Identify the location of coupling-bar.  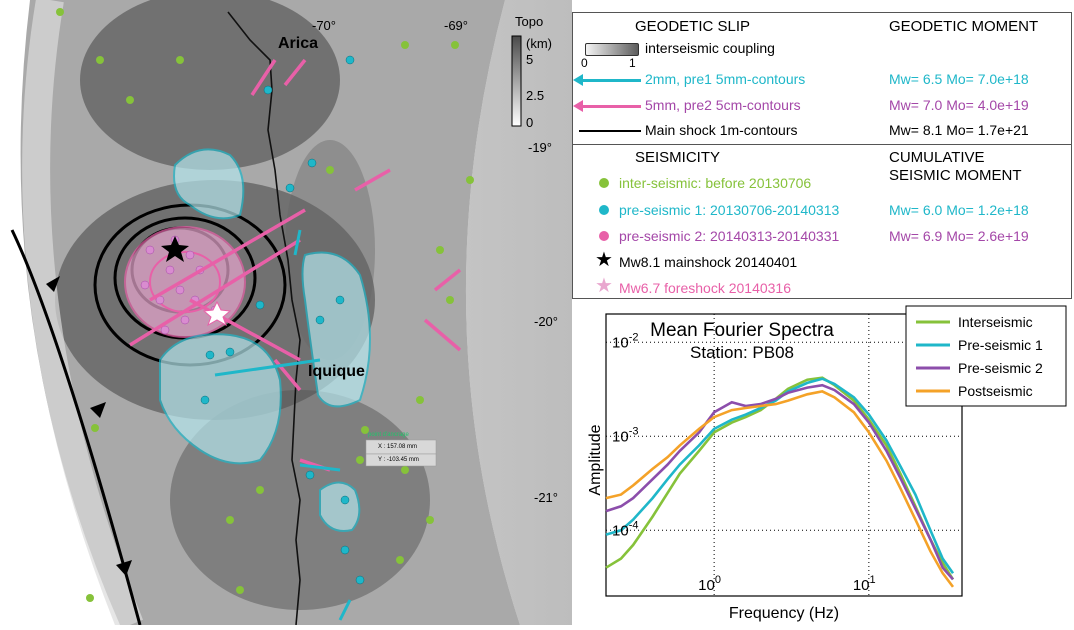
(612, 49).